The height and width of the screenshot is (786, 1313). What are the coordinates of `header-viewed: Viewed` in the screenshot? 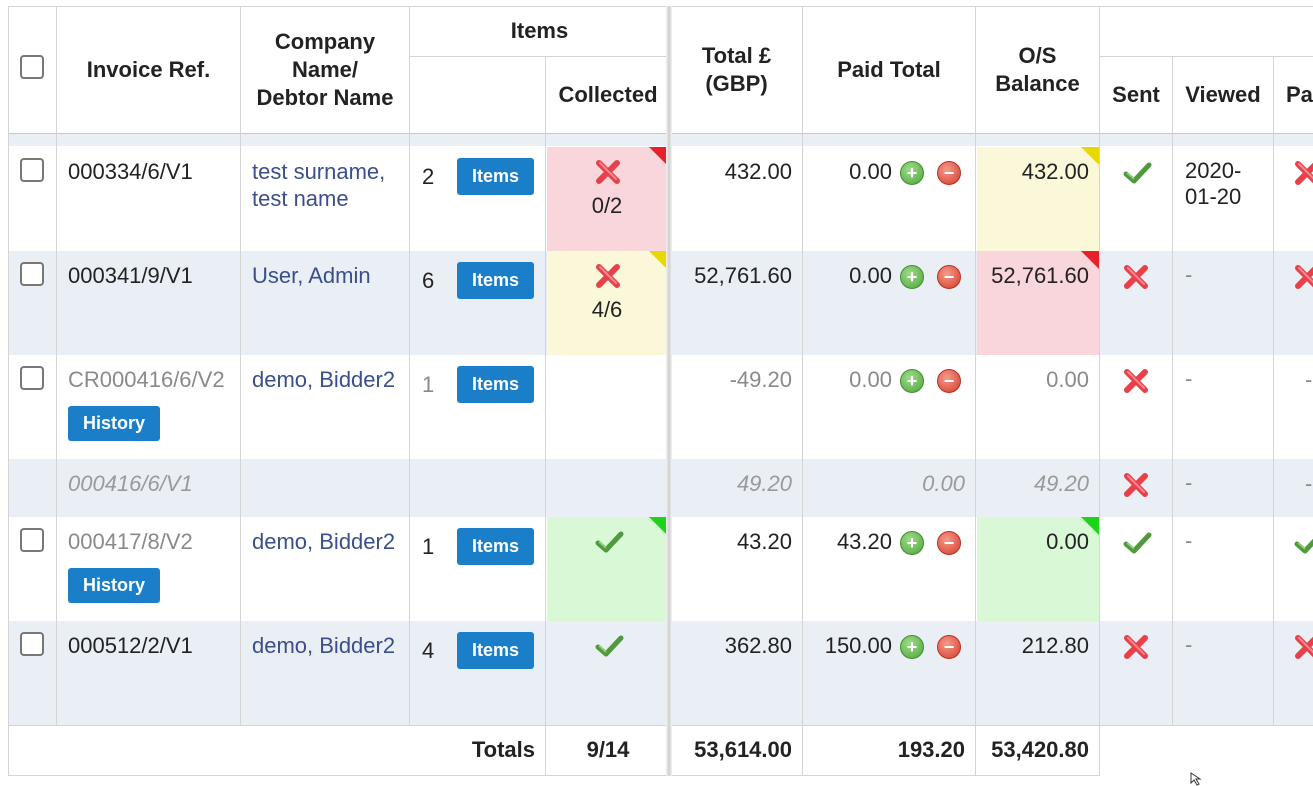 It's located at (1223, 94).